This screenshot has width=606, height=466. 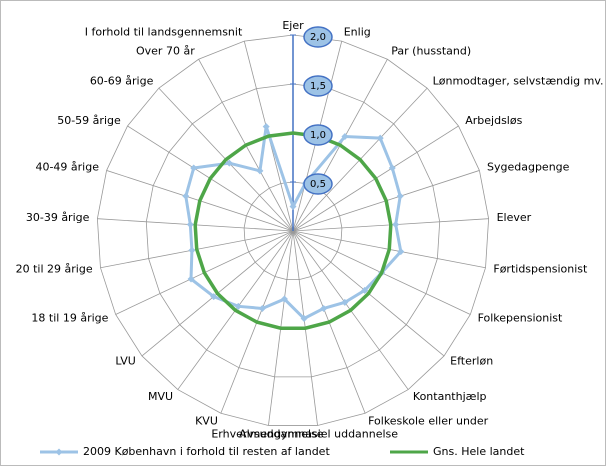 I want to click on category-label: Efterløn, so click(x=471, y=361).